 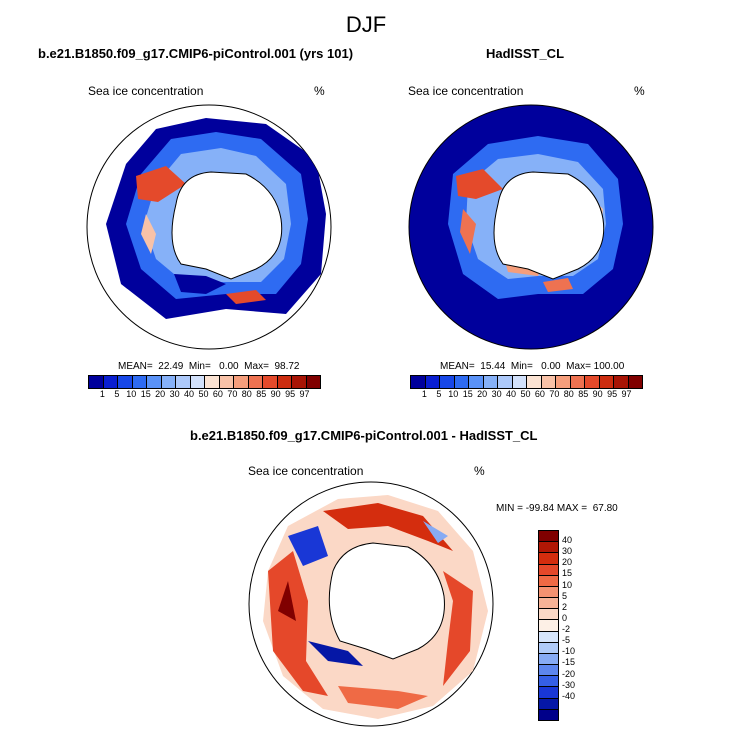 I want to click on model-colorbar-tick-label: 20, so click(x=160, y=394).